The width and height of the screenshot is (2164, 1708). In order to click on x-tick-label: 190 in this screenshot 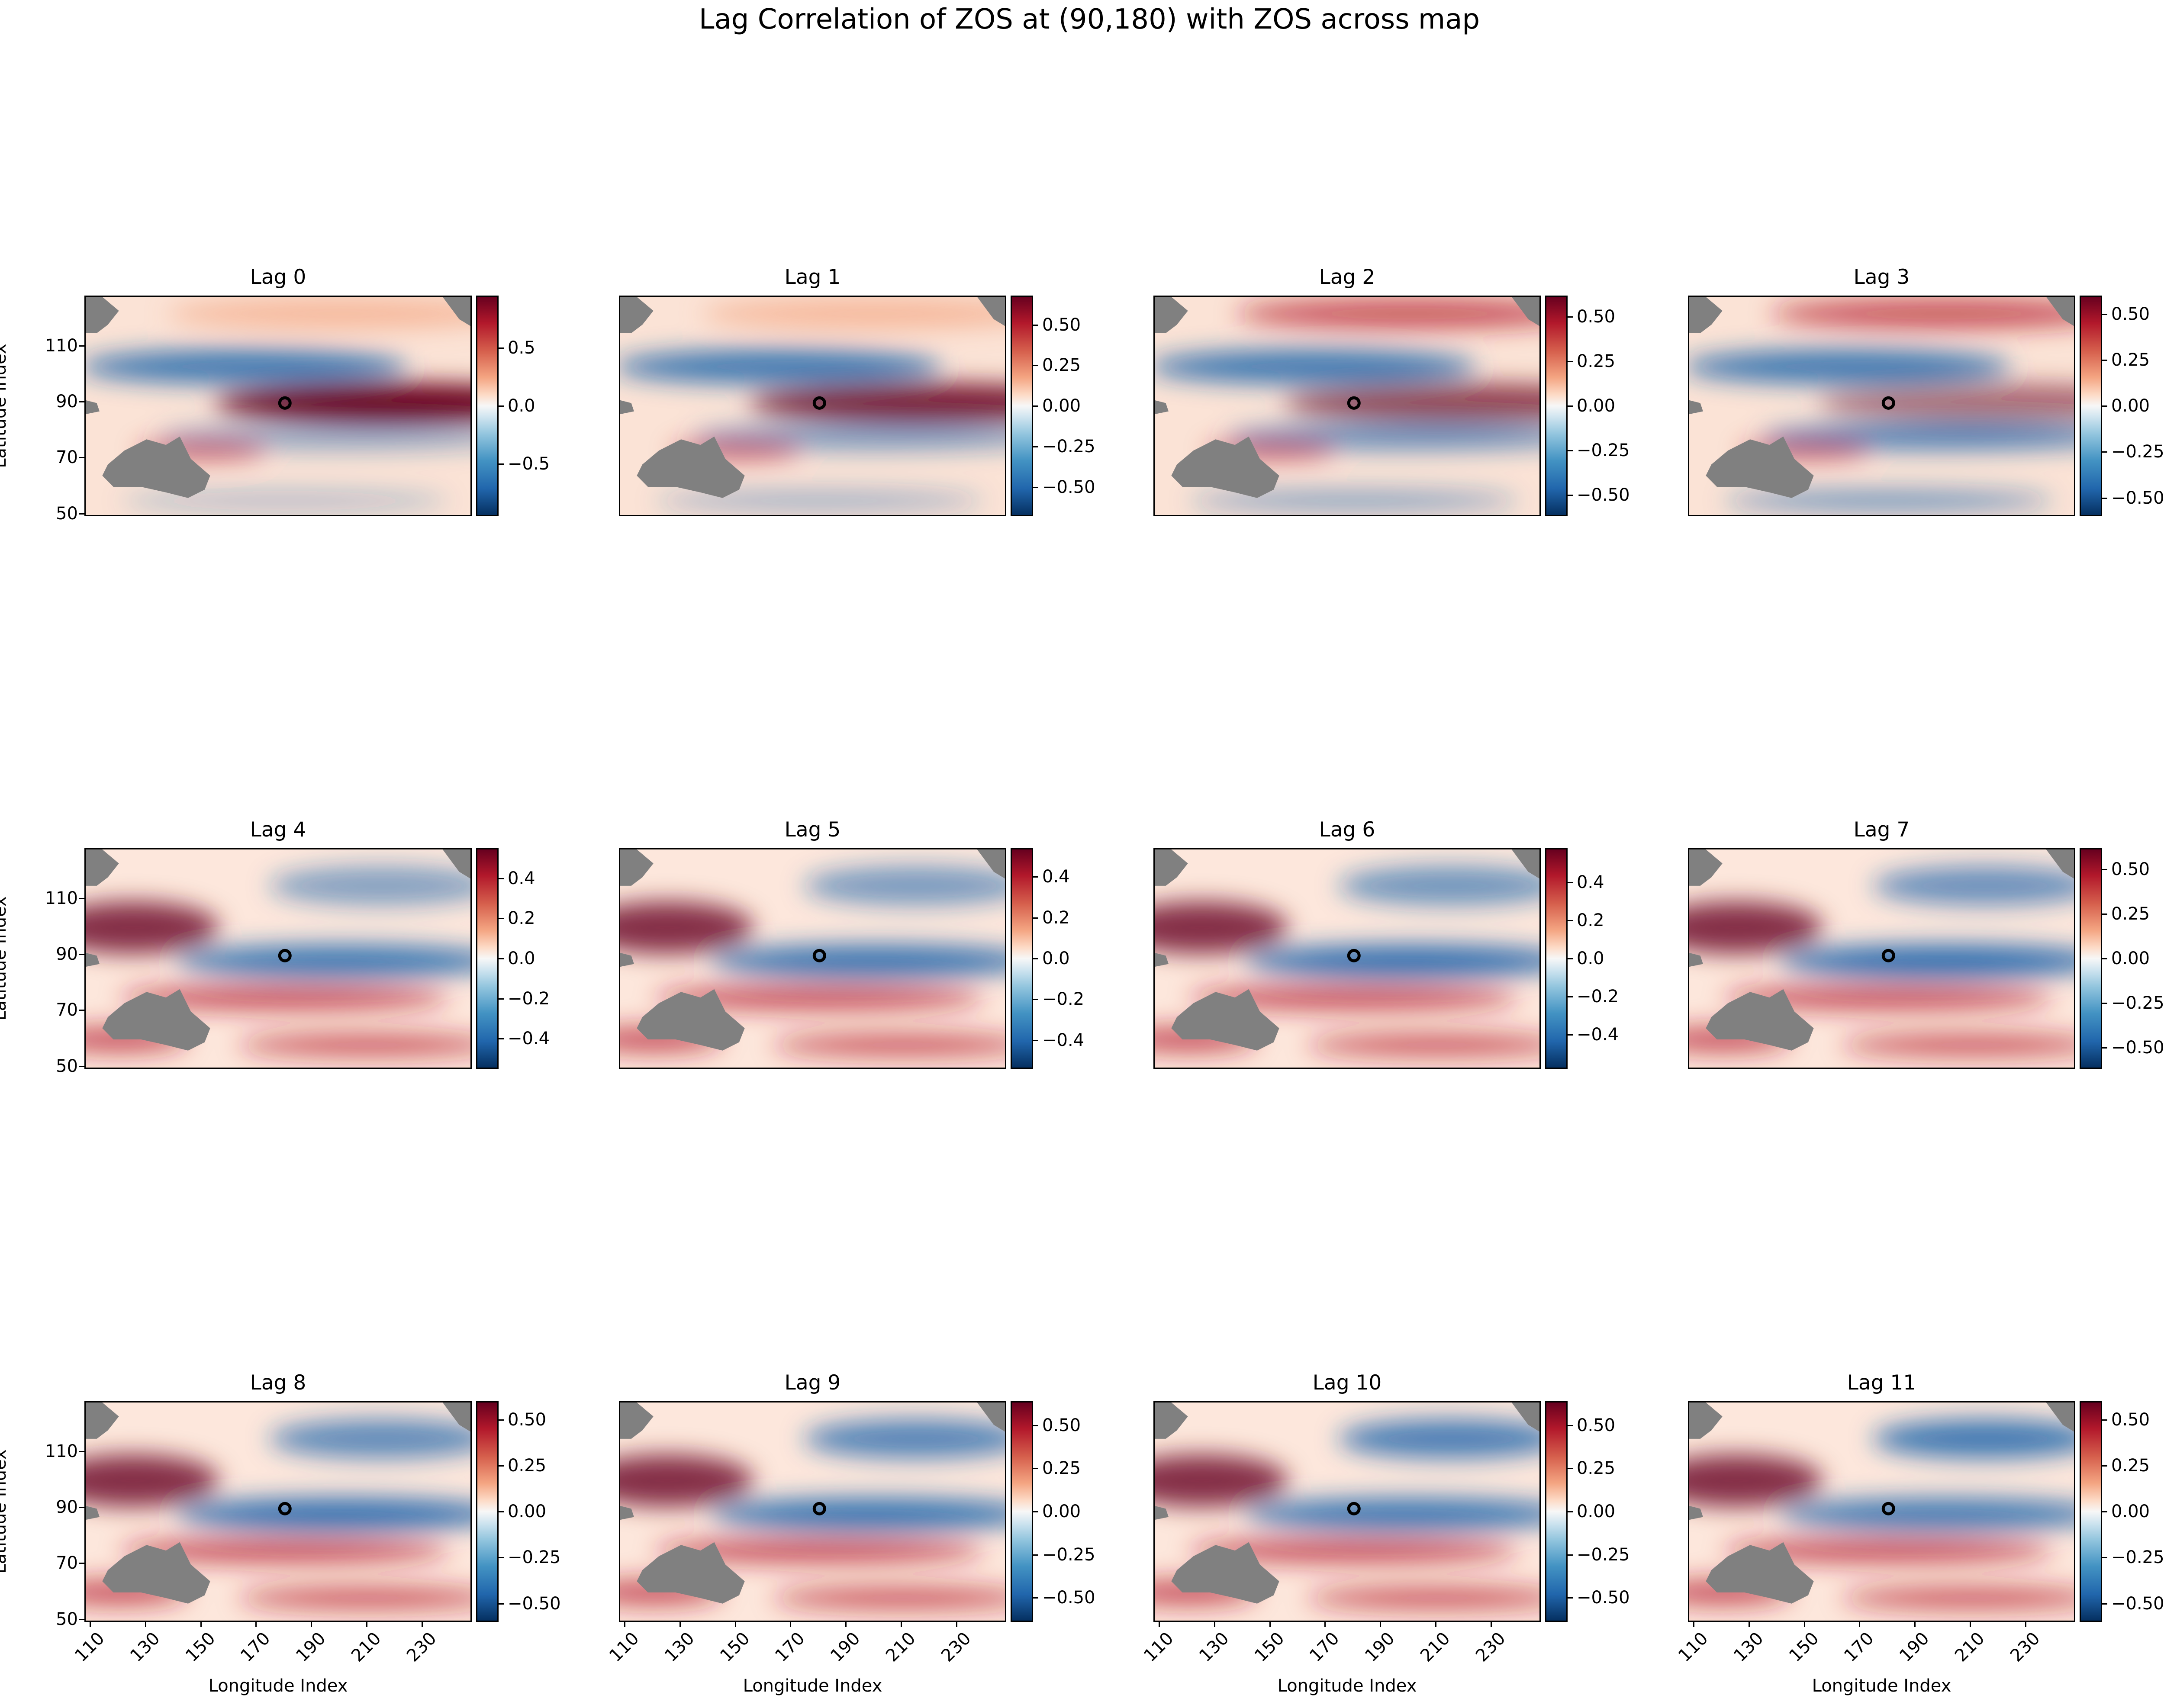, I will do `click(1914, 1647)`.